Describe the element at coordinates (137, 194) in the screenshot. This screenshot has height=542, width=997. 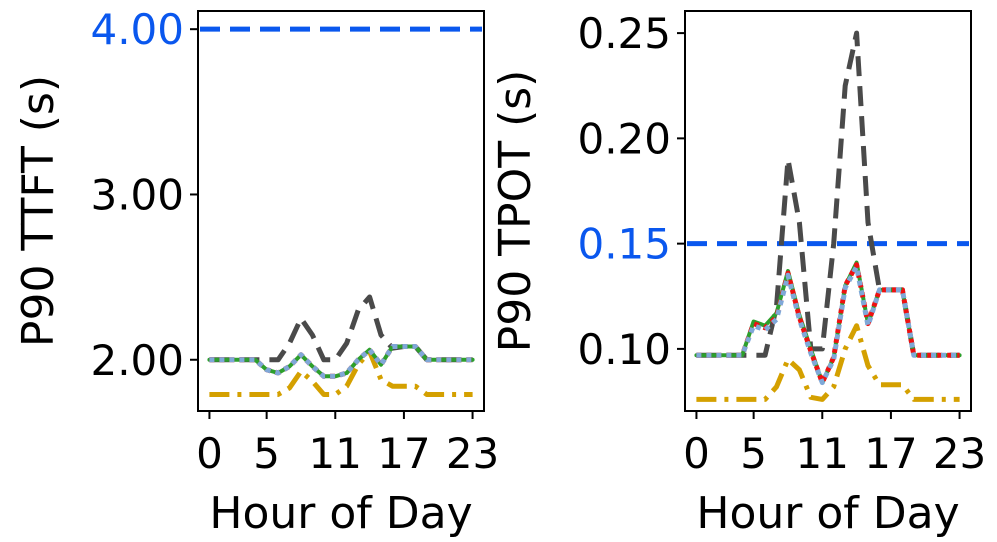
I see `ttft-ytick-label: 3.00` at that location.